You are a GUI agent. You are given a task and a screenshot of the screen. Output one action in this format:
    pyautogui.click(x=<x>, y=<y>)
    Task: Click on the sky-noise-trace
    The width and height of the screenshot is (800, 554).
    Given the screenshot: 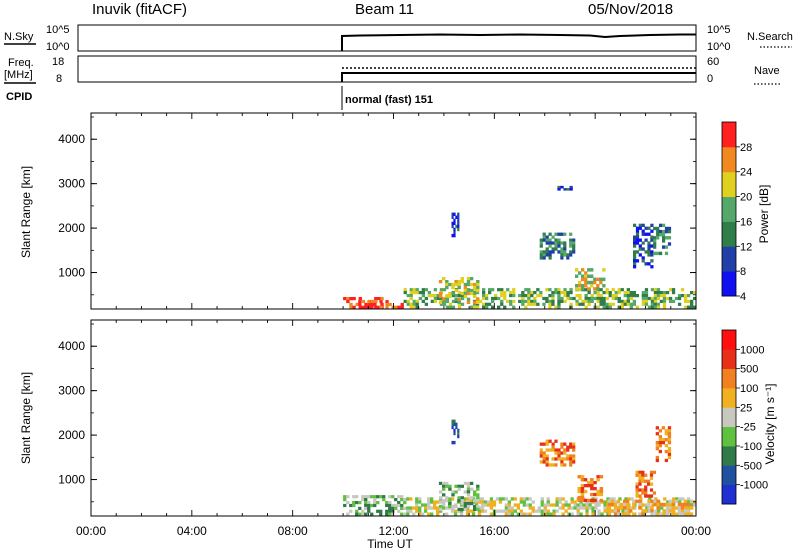 What is the action you would take?
    pyautogui.click(x=518, y=42)
    